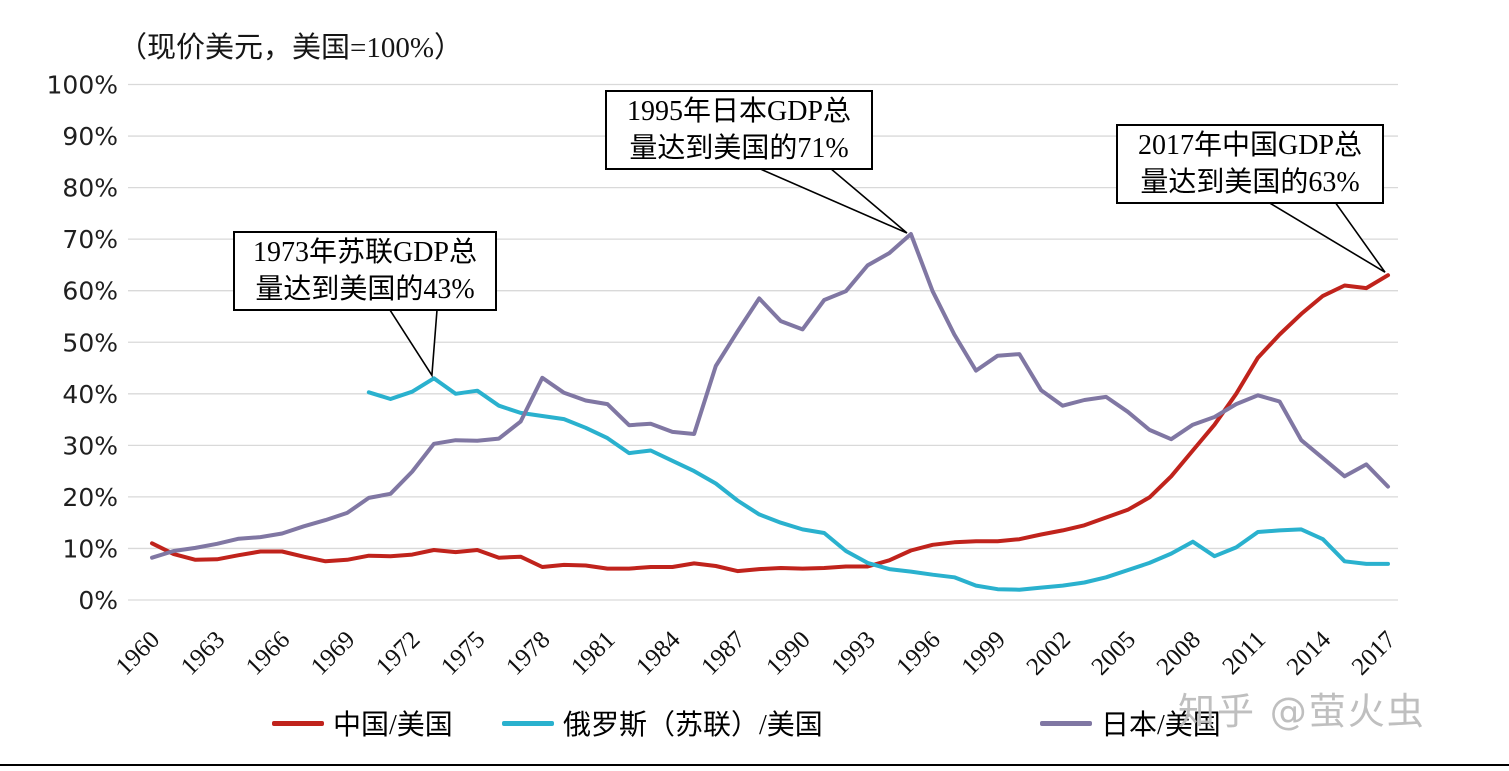 This screenshot has height=771, width=1509. Describe the element at coordinates (1249, 145) in the screenshot. I see `annotation-text-line: 2017年中国GDP总` at that location.